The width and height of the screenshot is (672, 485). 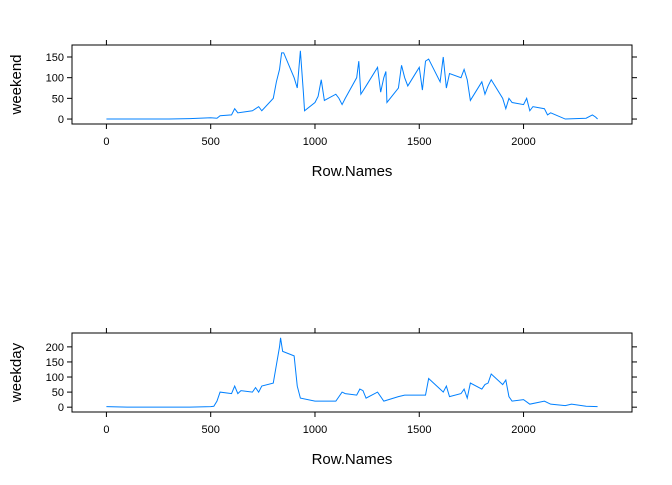 What do you see at coordinates (16, 372) in the screenshot?
I see `y-axis-label: weekday` at bounding box center [16, 372].